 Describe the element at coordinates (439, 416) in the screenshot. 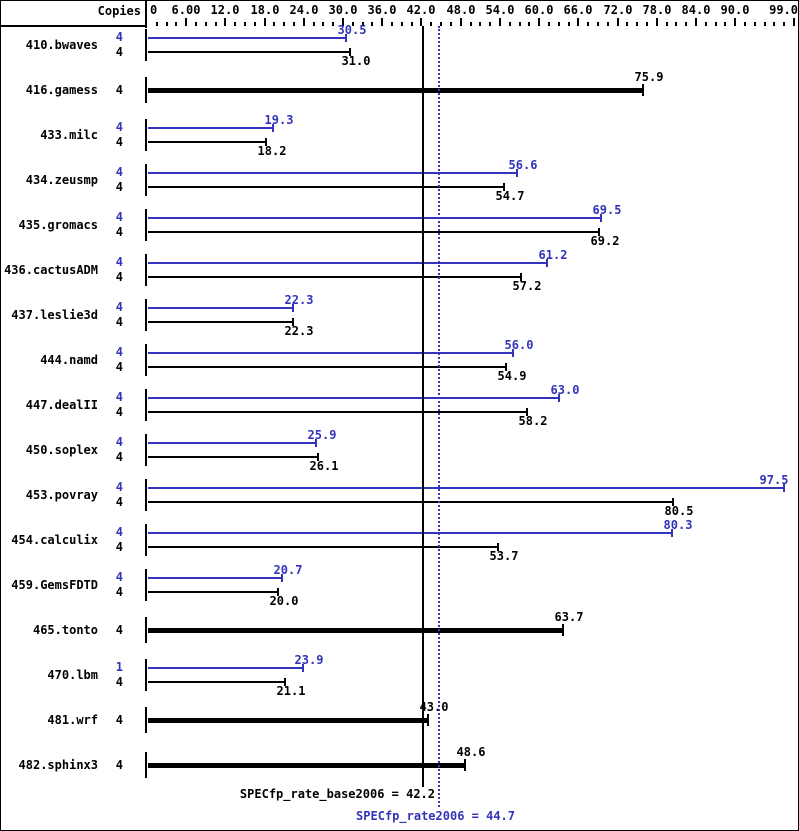

I see `peak-mean-reference-line` at that location.